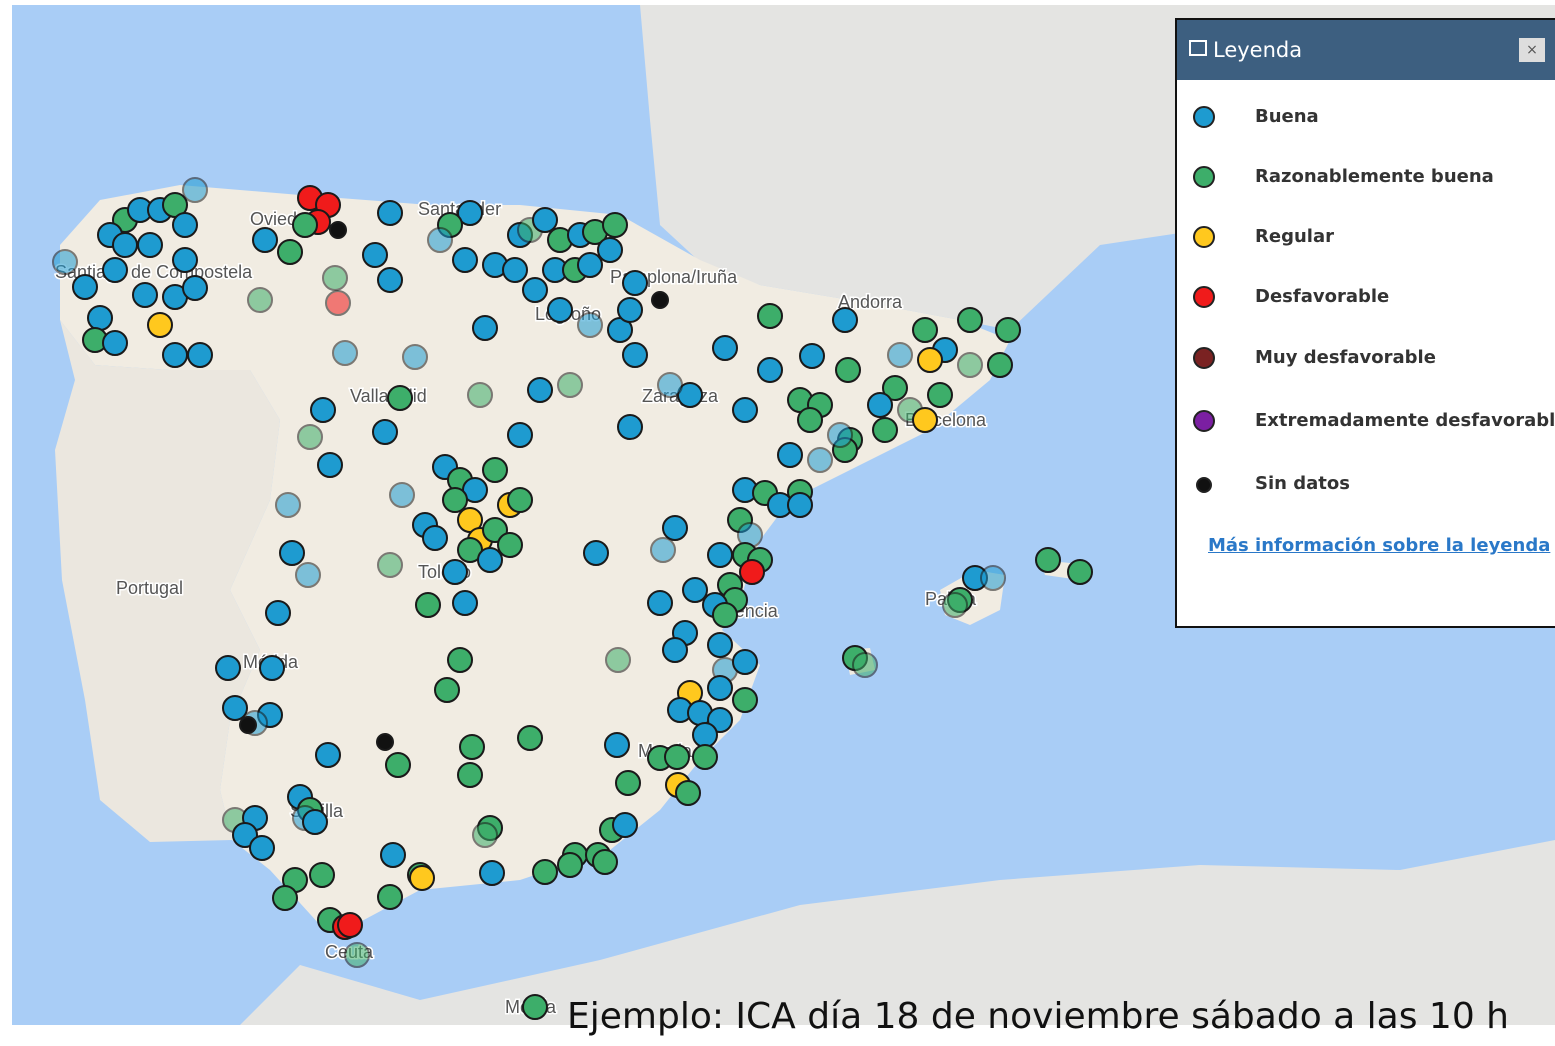 The image size is (1555, 1046). What do you see at coordinates (1294, 236) in the screenshot?
I see `legend-label: Regular` at bounding box center [1294, 236].